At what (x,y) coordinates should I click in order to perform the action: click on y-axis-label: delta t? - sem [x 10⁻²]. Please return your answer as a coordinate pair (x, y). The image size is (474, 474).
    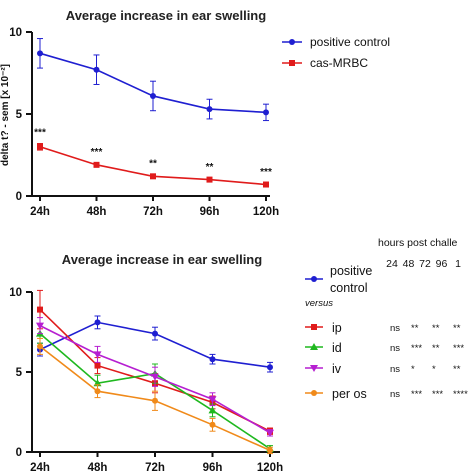
    Looking at the image, I should click on (5, 115).